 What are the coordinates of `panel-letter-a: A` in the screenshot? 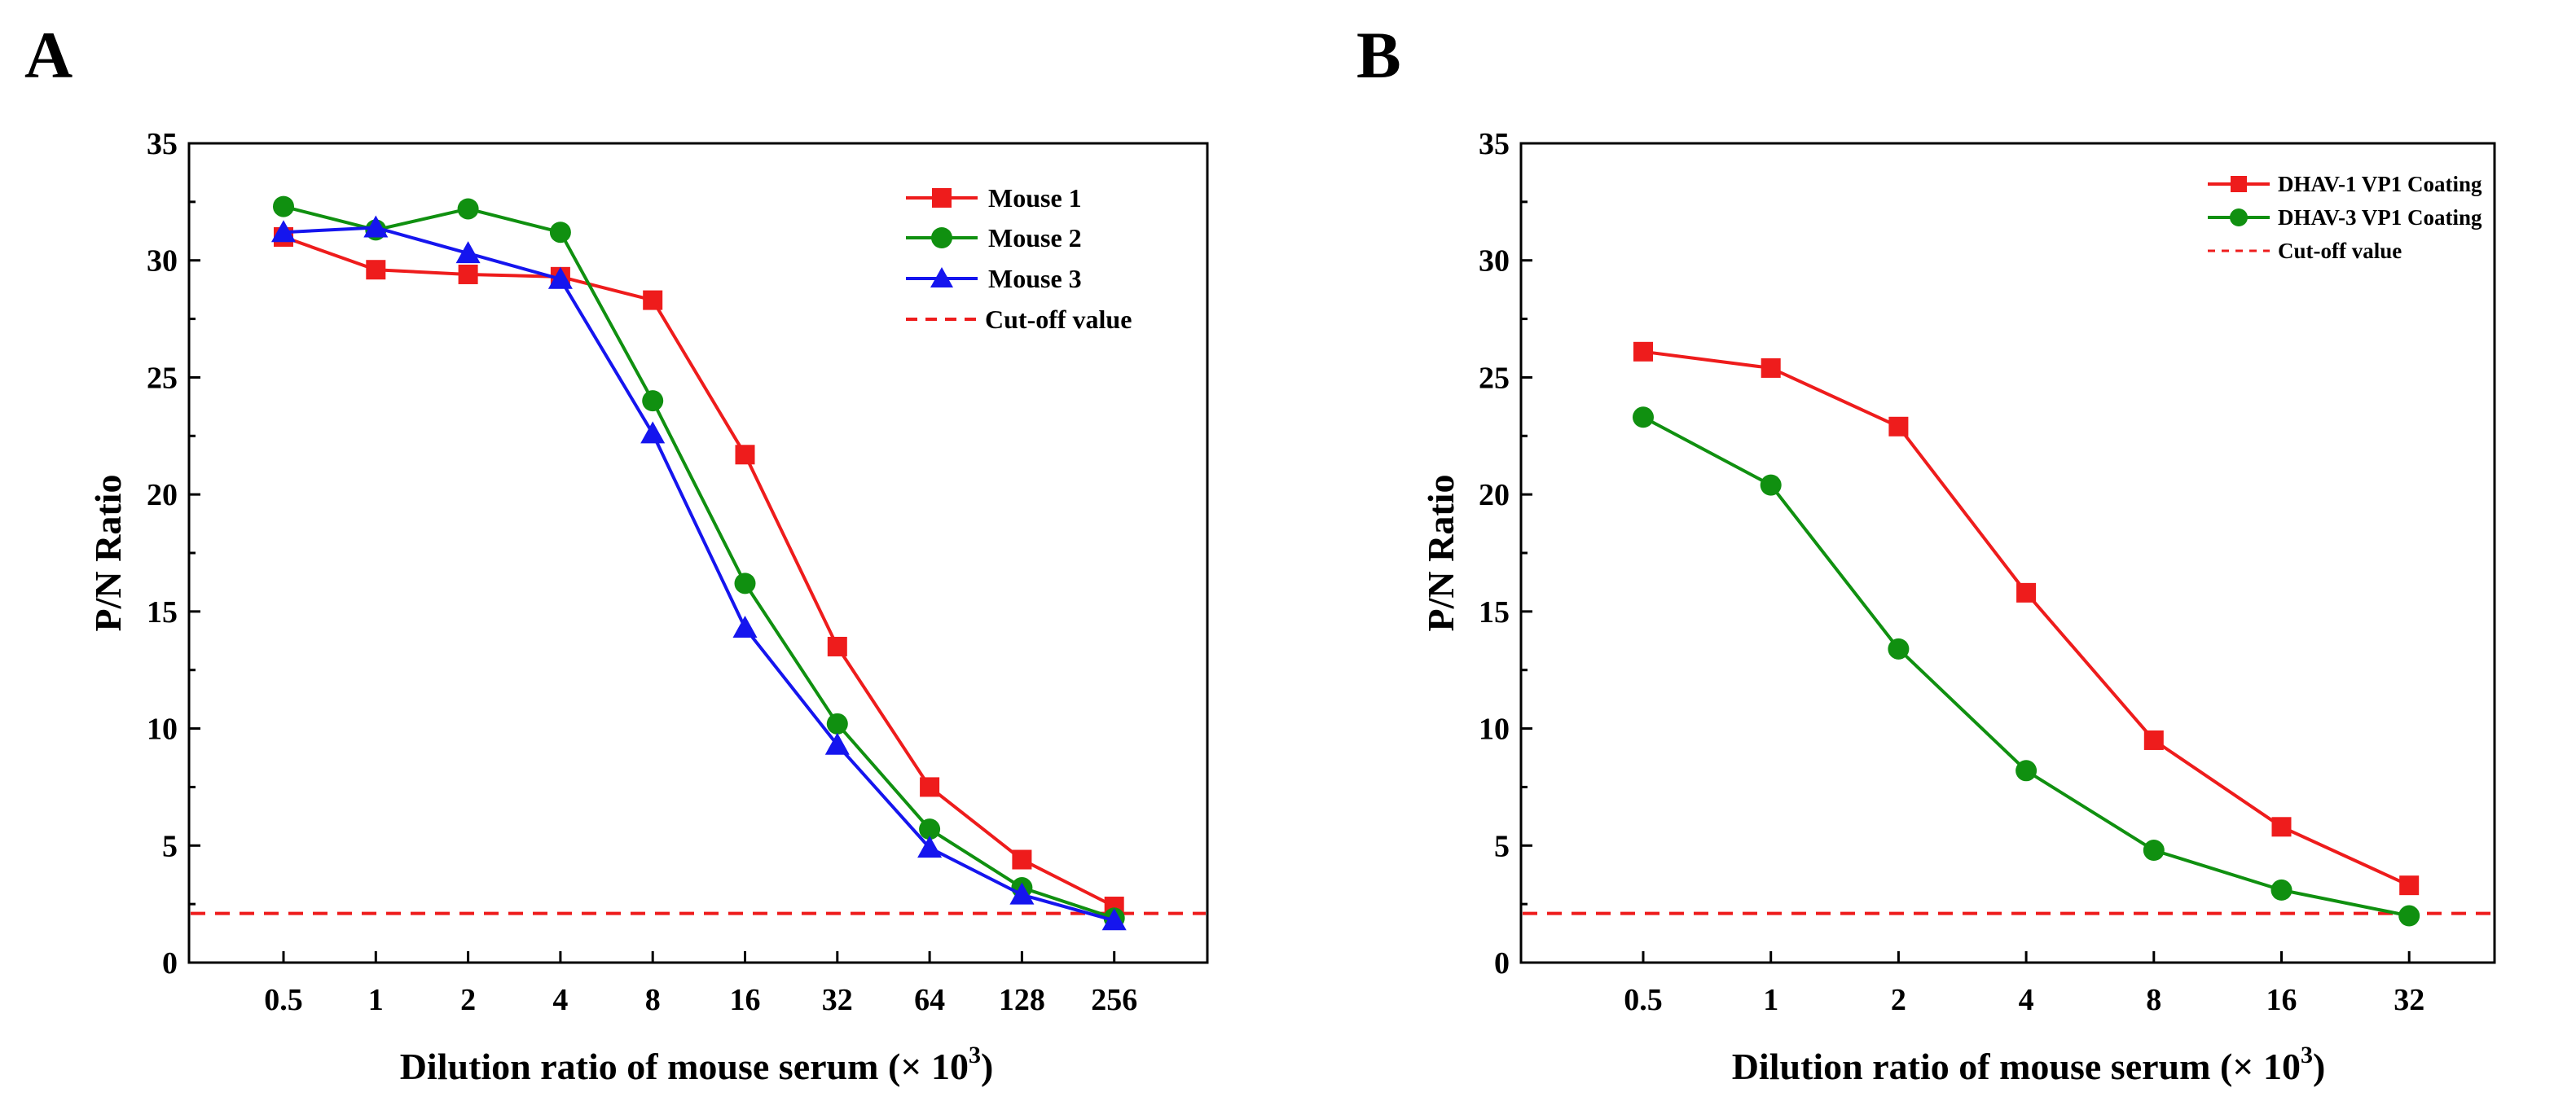 It's located at (48, 55).